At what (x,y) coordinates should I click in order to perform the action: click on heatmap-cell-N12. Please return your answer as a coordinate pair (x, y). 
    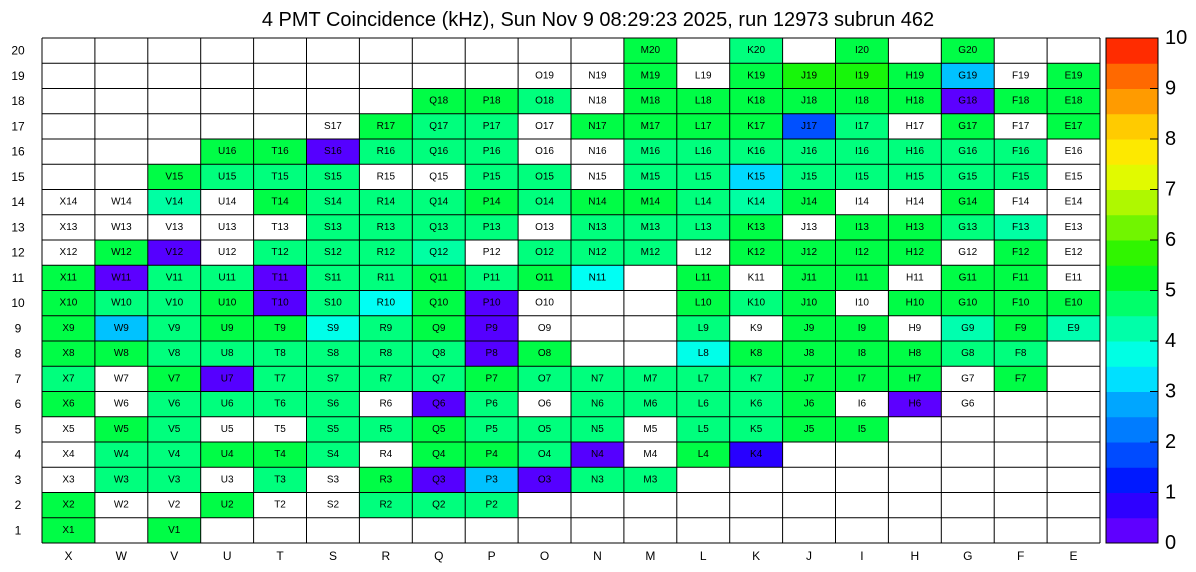
    Looking at the image, I should click on (597, 253).